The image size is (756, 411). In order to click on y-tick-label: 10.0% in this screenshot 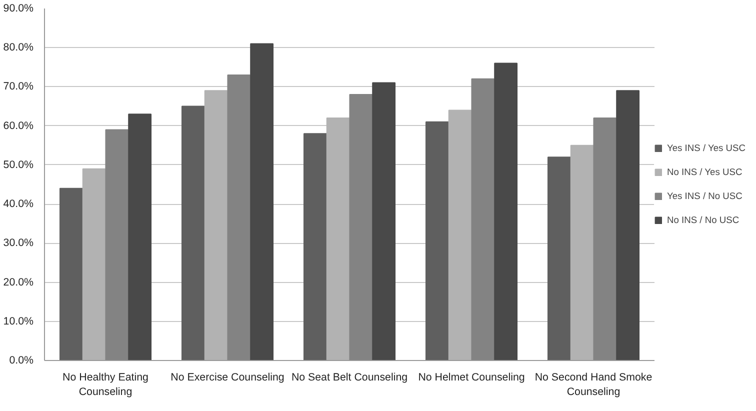, I will do `click(18, 321)`.